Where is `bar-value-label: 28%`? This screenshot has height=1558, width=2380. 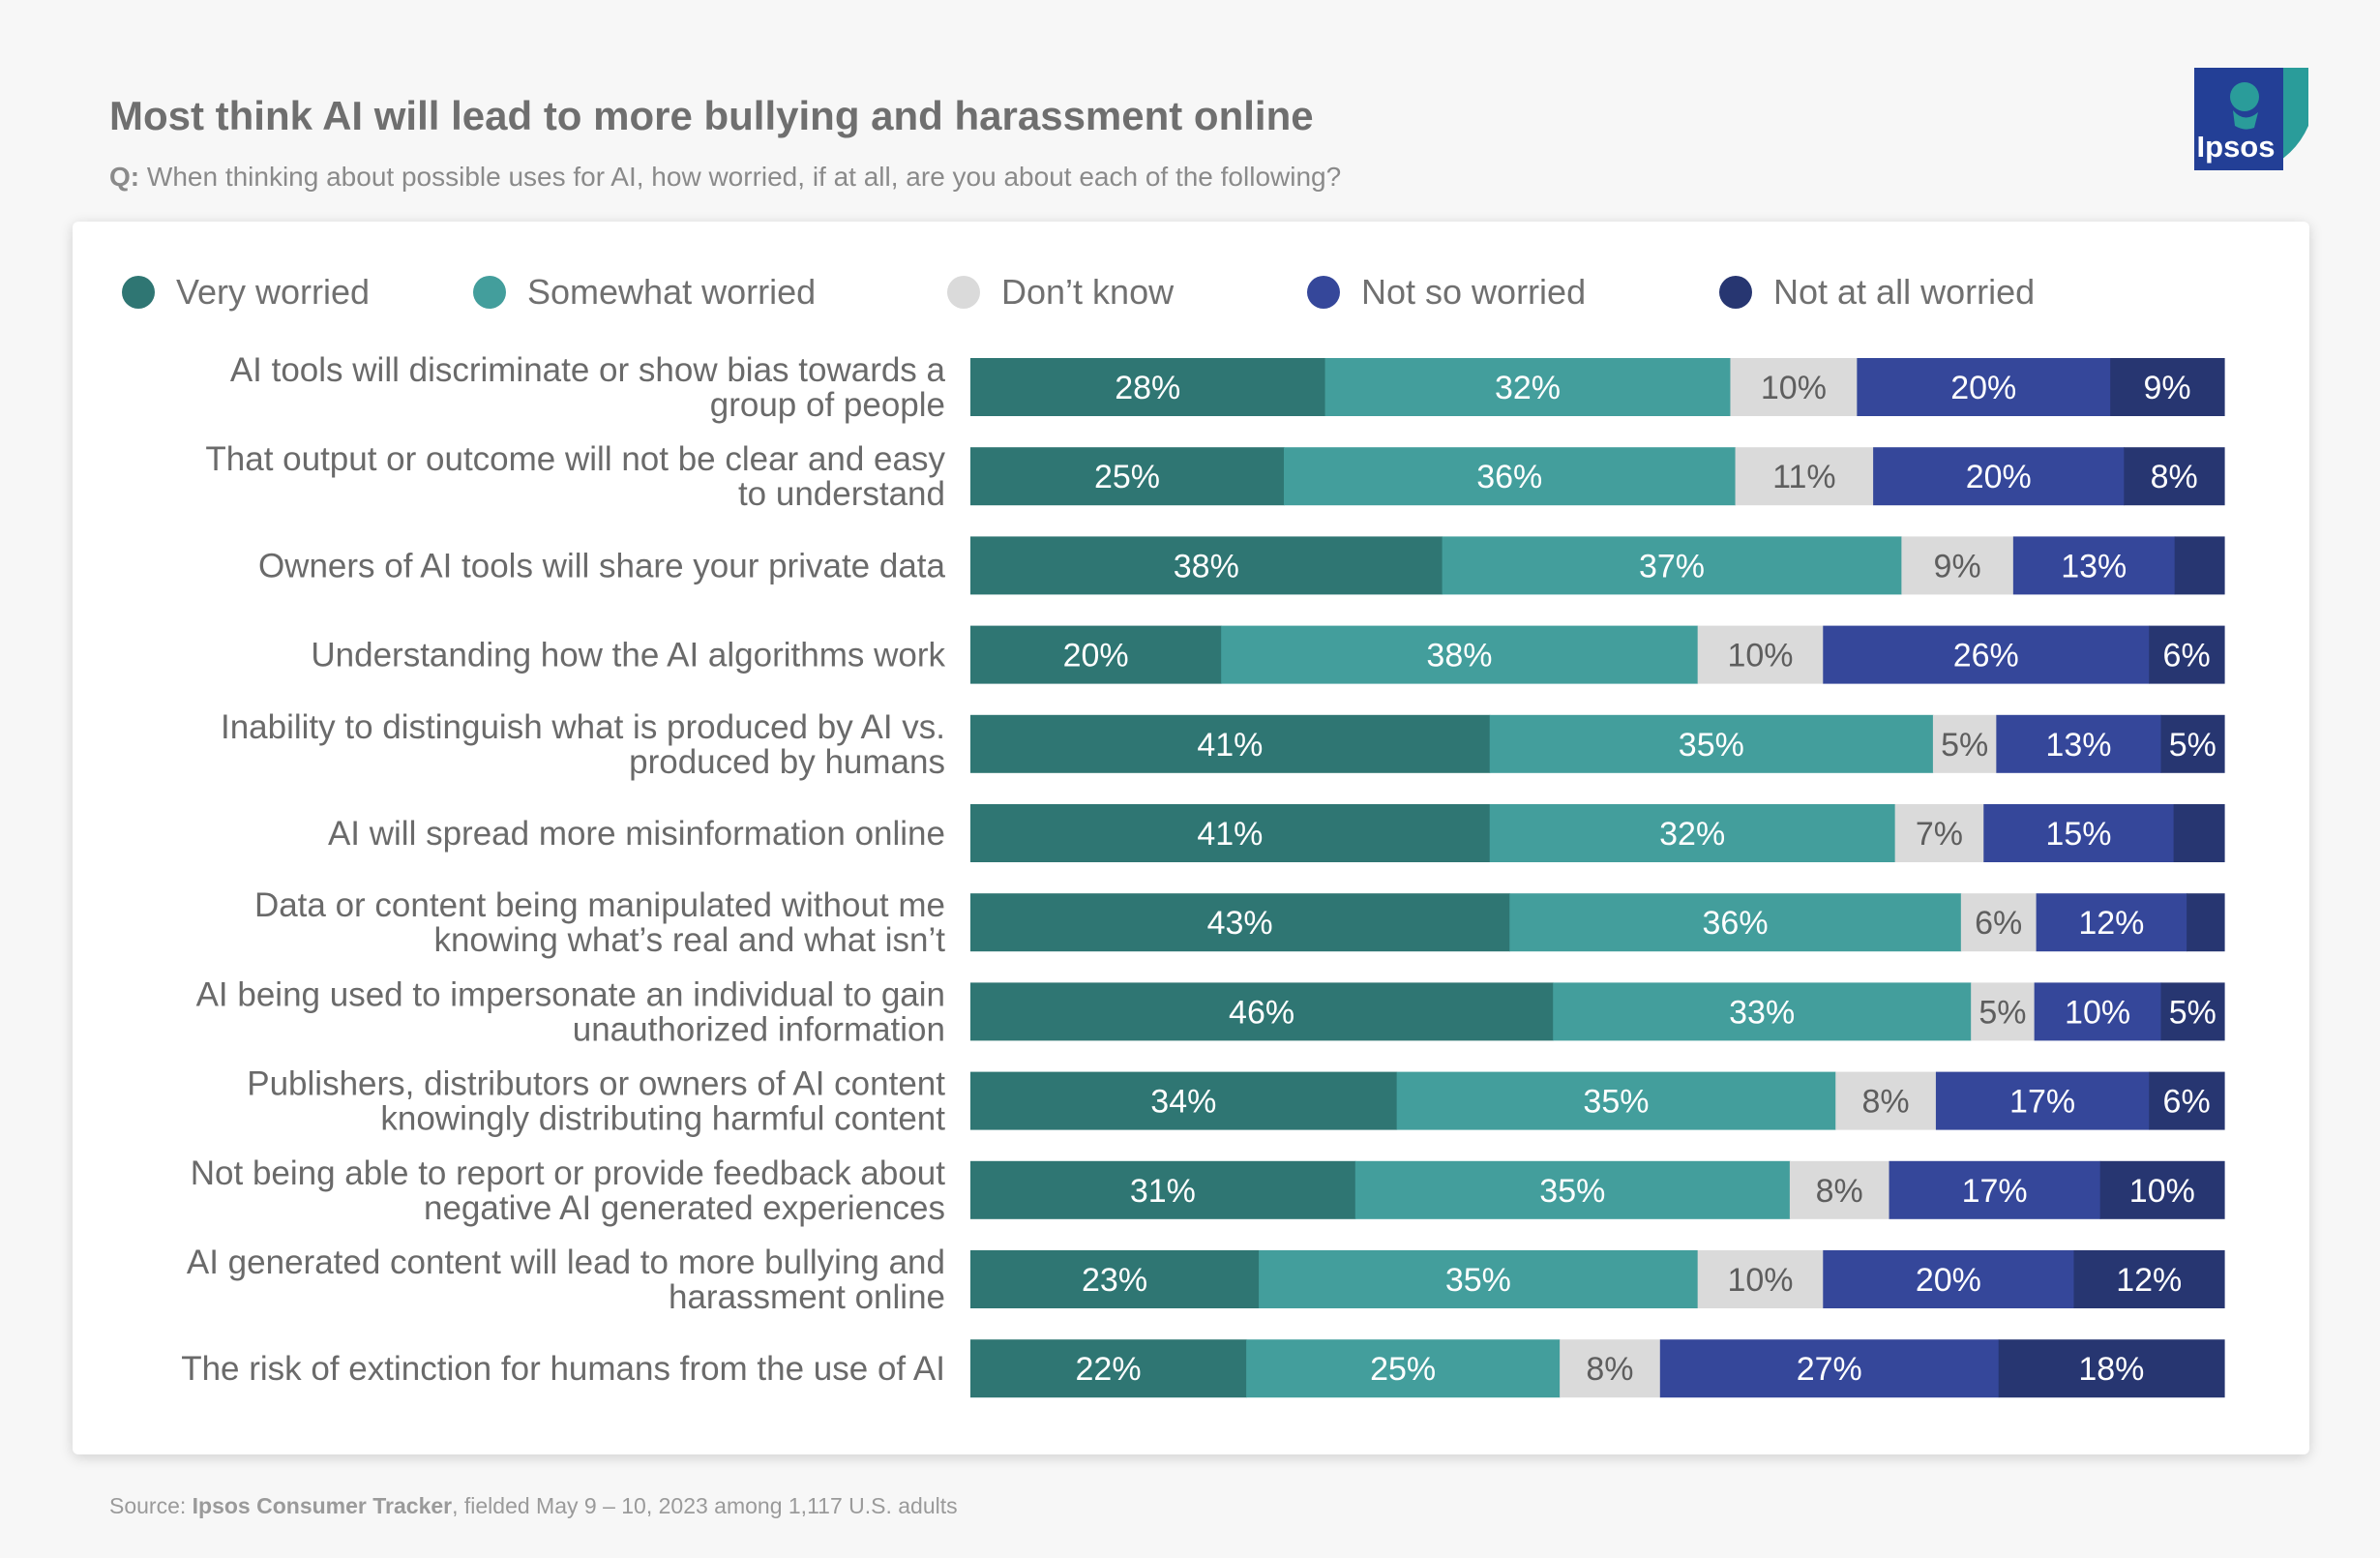
bar-value-label: 28% is located at coordinates (1148, 388).